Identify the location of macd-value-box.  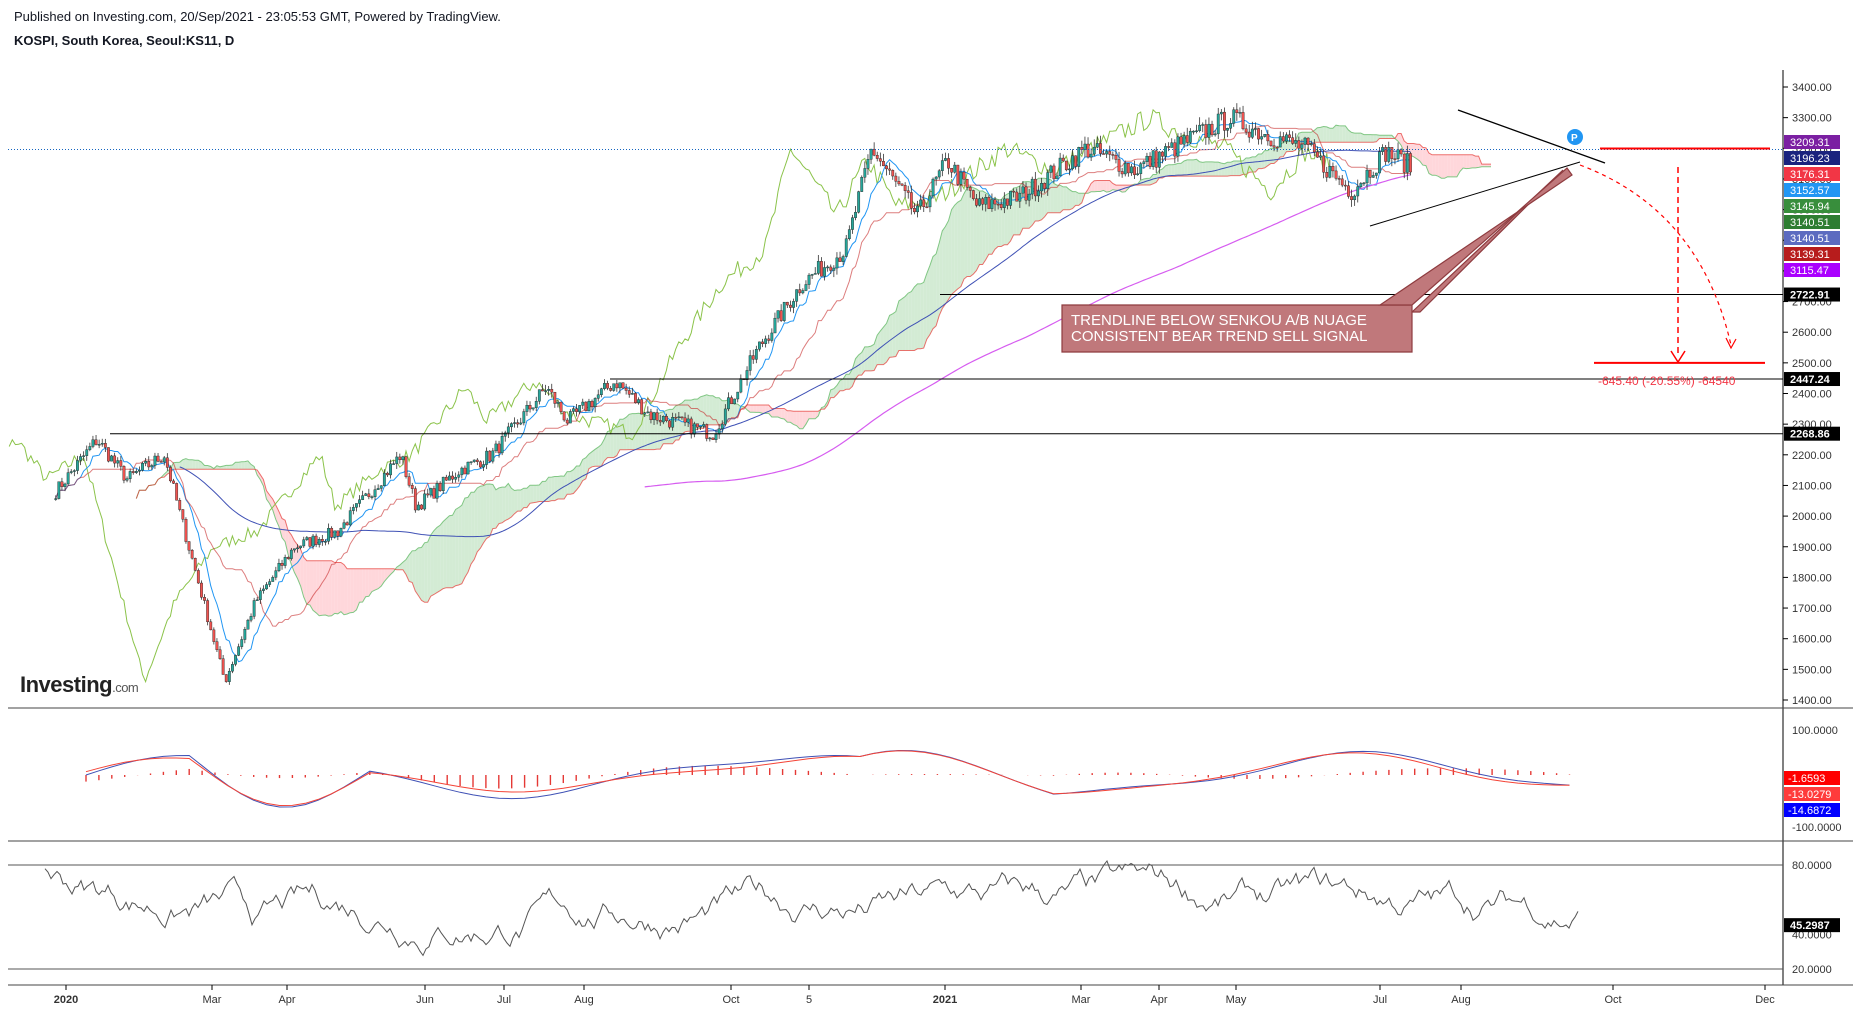
(1812, 778).